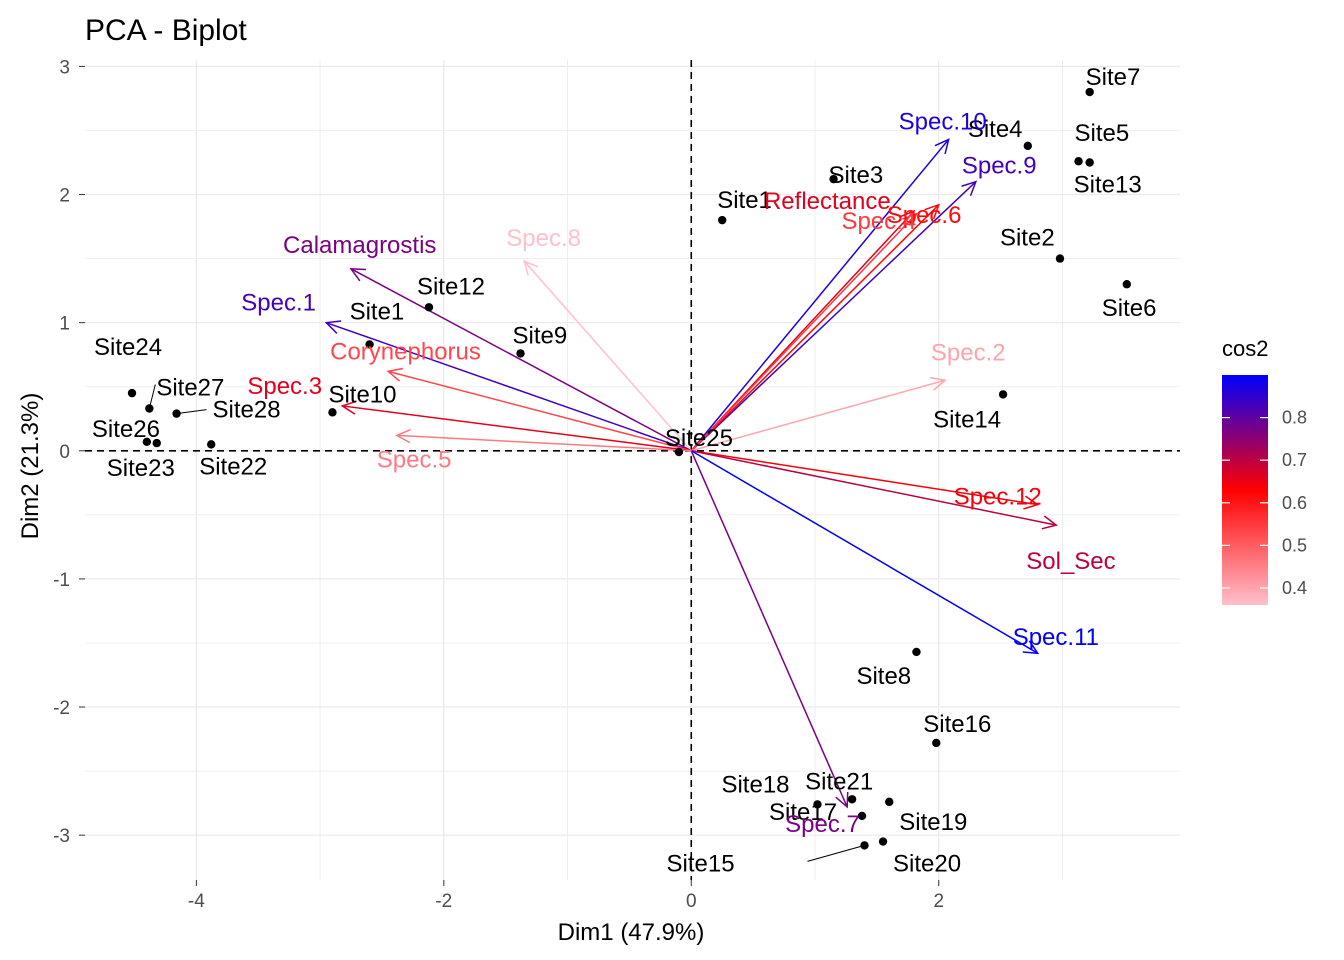  What do you see at coordinates (278, 303) in the screenshot?
I see `variable-label: Spec.1` at bounding box center [278, 303].